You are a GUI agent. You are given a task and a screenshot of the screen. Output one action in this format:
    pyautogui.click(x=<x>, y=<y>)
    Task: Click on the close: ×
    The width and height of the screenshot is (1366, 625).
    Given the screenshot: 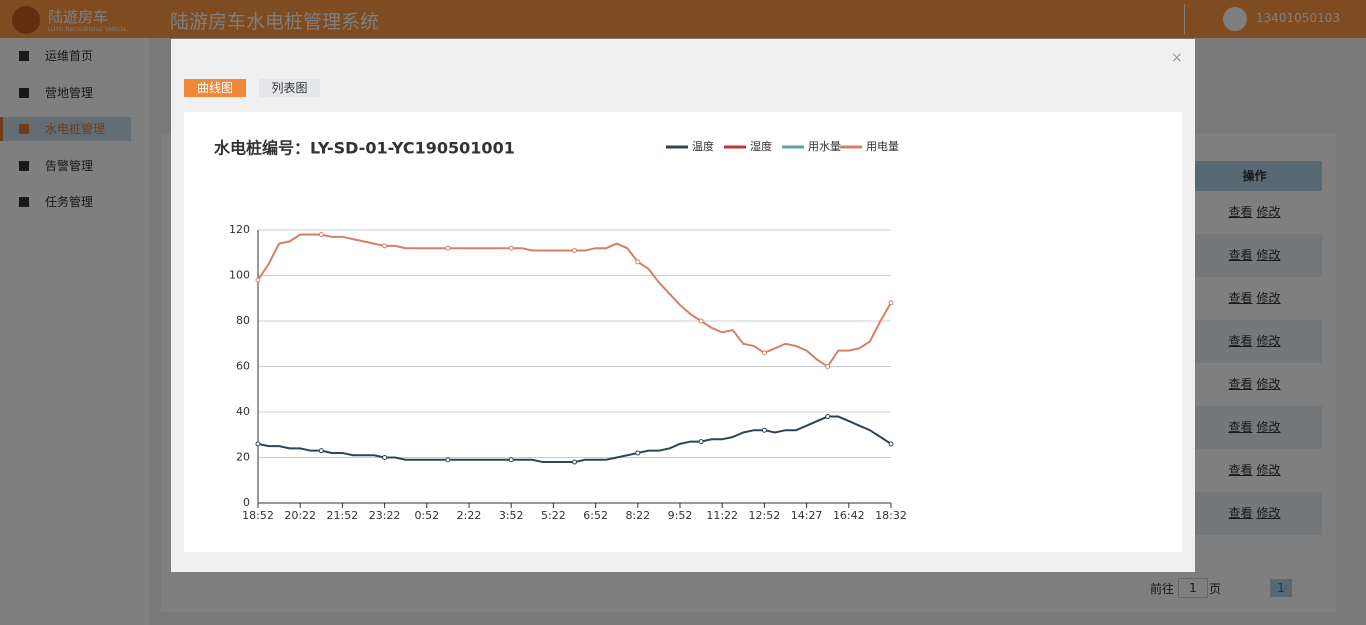 What is the action you would take?
    pyautogui.click(x=1177, y=58)
    